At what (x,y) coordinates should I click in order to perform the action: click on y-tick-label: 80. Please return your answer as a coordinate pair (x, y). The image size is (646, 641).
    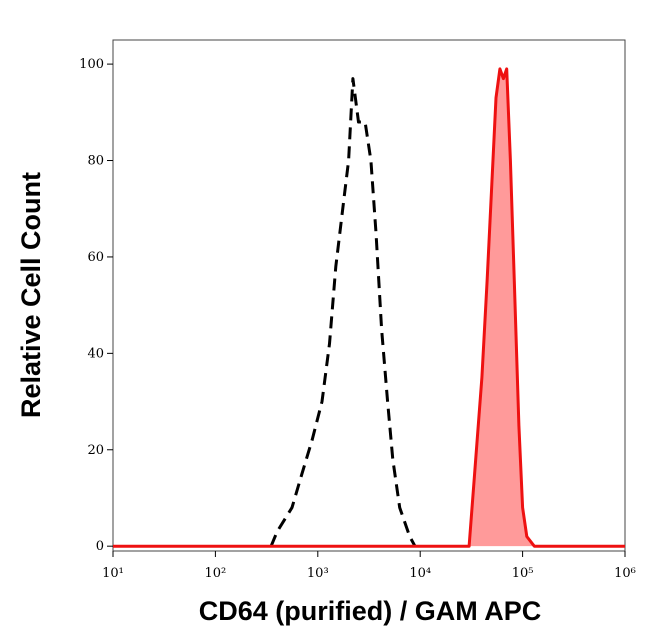
    Looking at the image, I should click on (95, 161).